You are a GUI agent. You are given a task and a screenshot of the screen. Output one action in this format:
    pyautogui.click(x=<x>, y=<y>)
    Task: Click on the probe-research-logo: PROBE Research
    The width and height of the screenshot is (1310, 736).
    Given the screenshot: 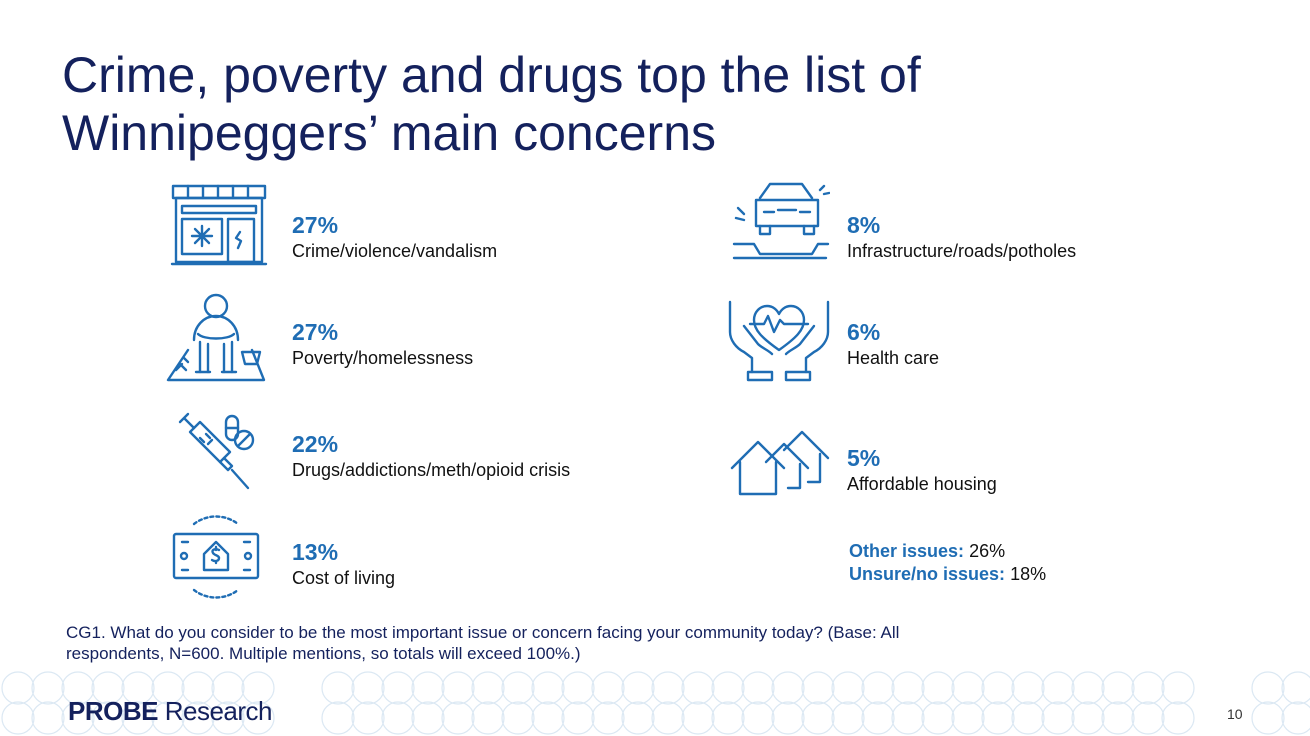 What is the action you would take?
    pyautogui.click(x=170, y=711)
    